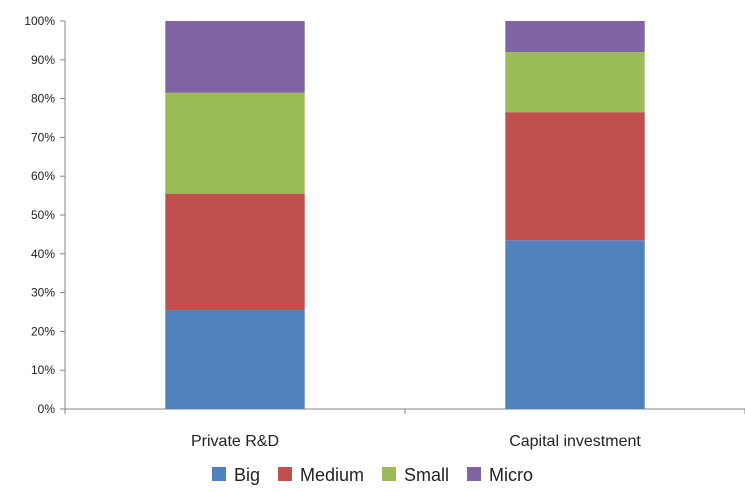 This screenshot has height=492, width=745. I want to click on legend-swatch-big, so click(218, 474).